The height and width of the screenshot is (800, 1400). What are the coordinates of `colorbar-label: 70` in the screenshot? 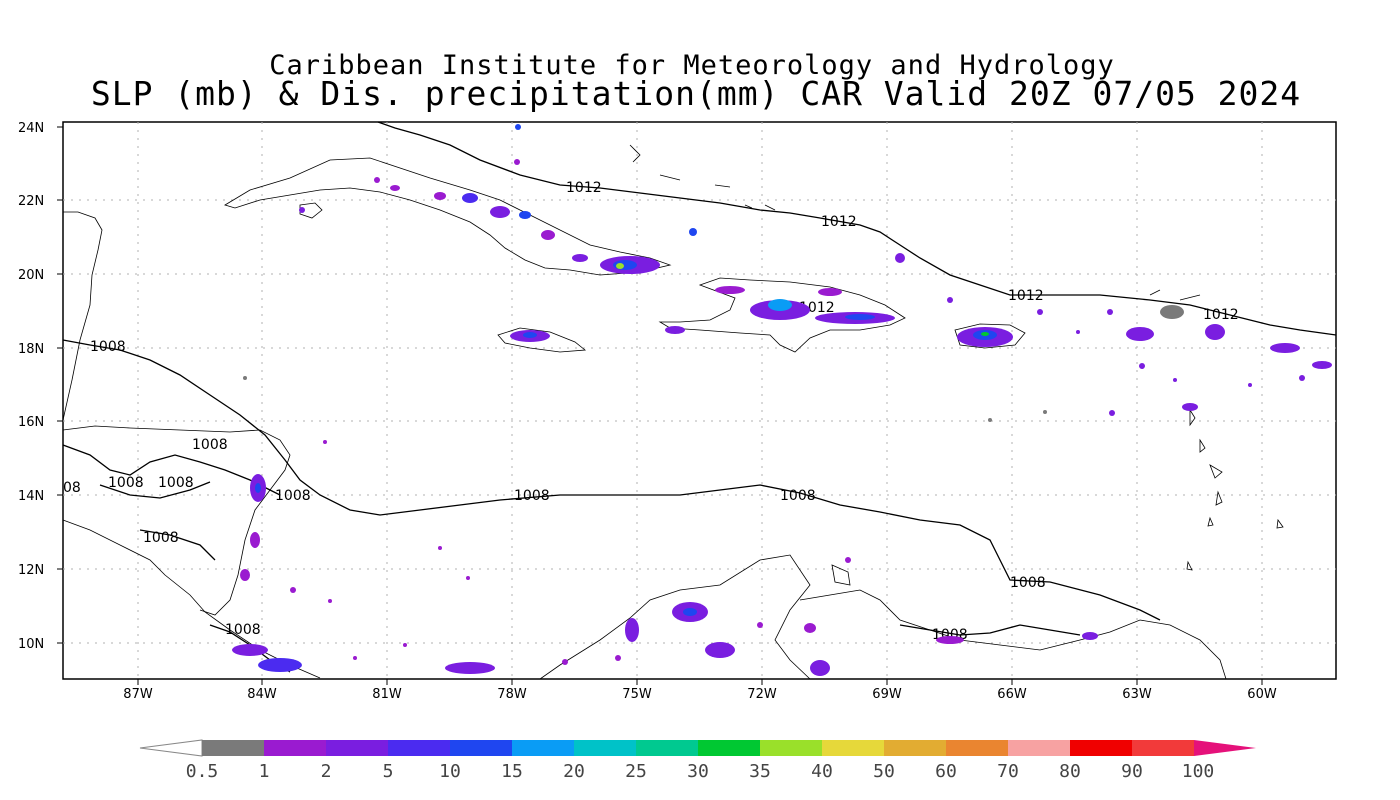 It's located at (1008, 771).